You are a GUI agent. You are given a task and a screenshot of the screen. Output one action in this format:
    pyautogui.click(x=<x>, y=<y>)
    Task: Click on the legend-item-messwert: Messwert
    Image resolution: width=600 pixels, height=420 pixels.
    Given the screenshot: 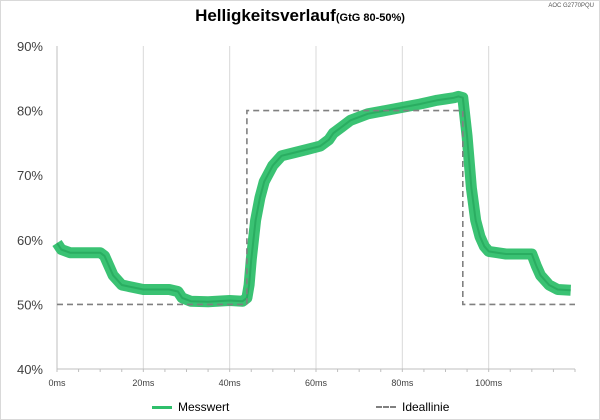 What is the action you would take?
    pyautogui.click(x=190, y=407)
    